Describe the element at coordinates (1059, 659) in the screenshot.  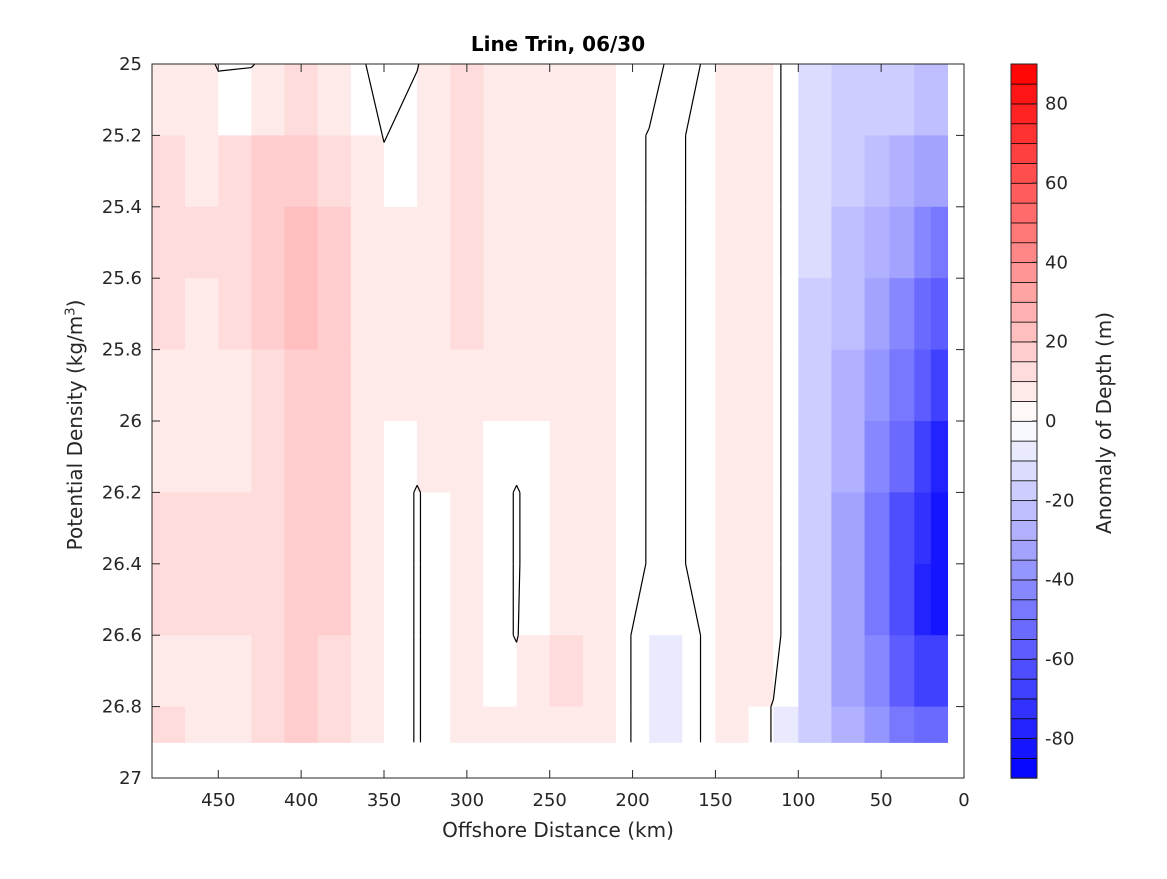
I see `colorbar-tick-label: -60` at that location.